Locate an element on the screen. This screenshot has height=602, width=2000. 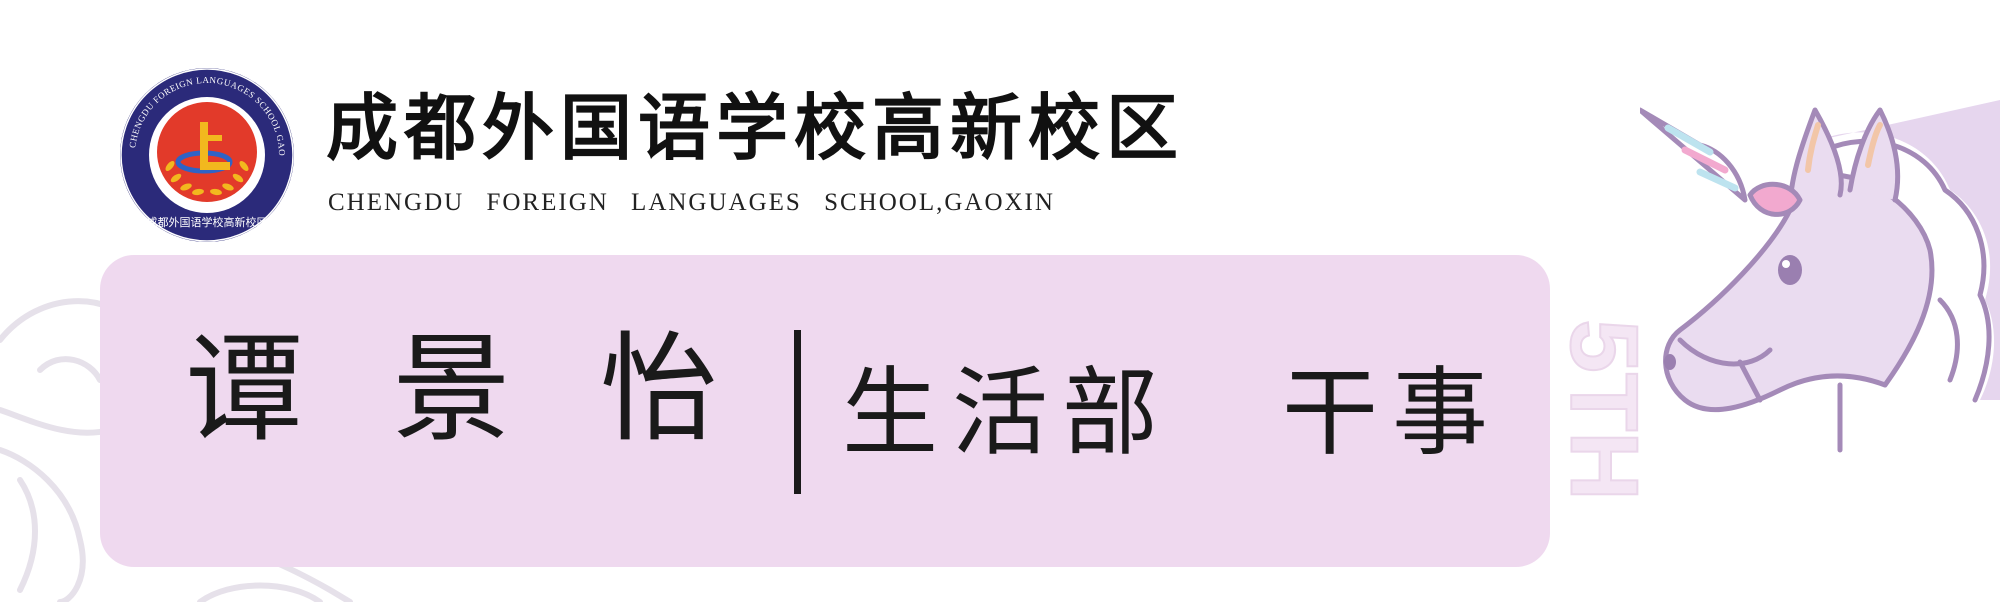
department-name: 生活部 is located at coordinates (1007, 413).